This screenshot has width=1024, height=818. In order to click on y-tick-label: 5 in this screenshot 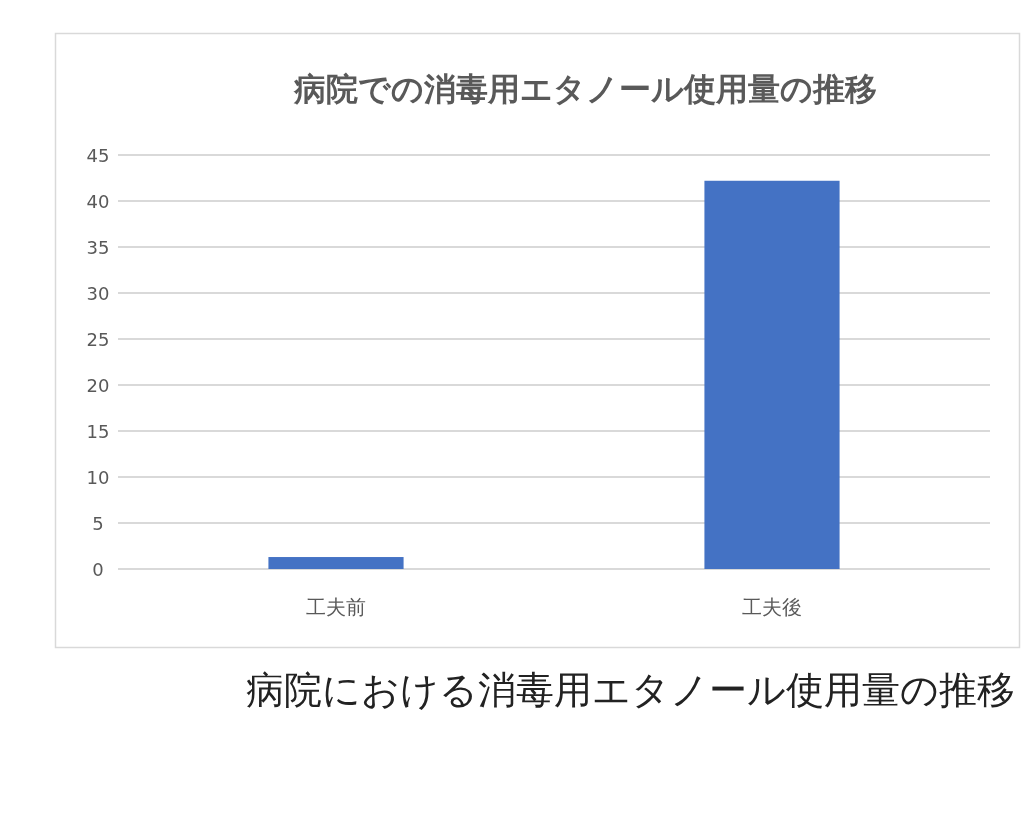, I will do `click(98, 523)`.